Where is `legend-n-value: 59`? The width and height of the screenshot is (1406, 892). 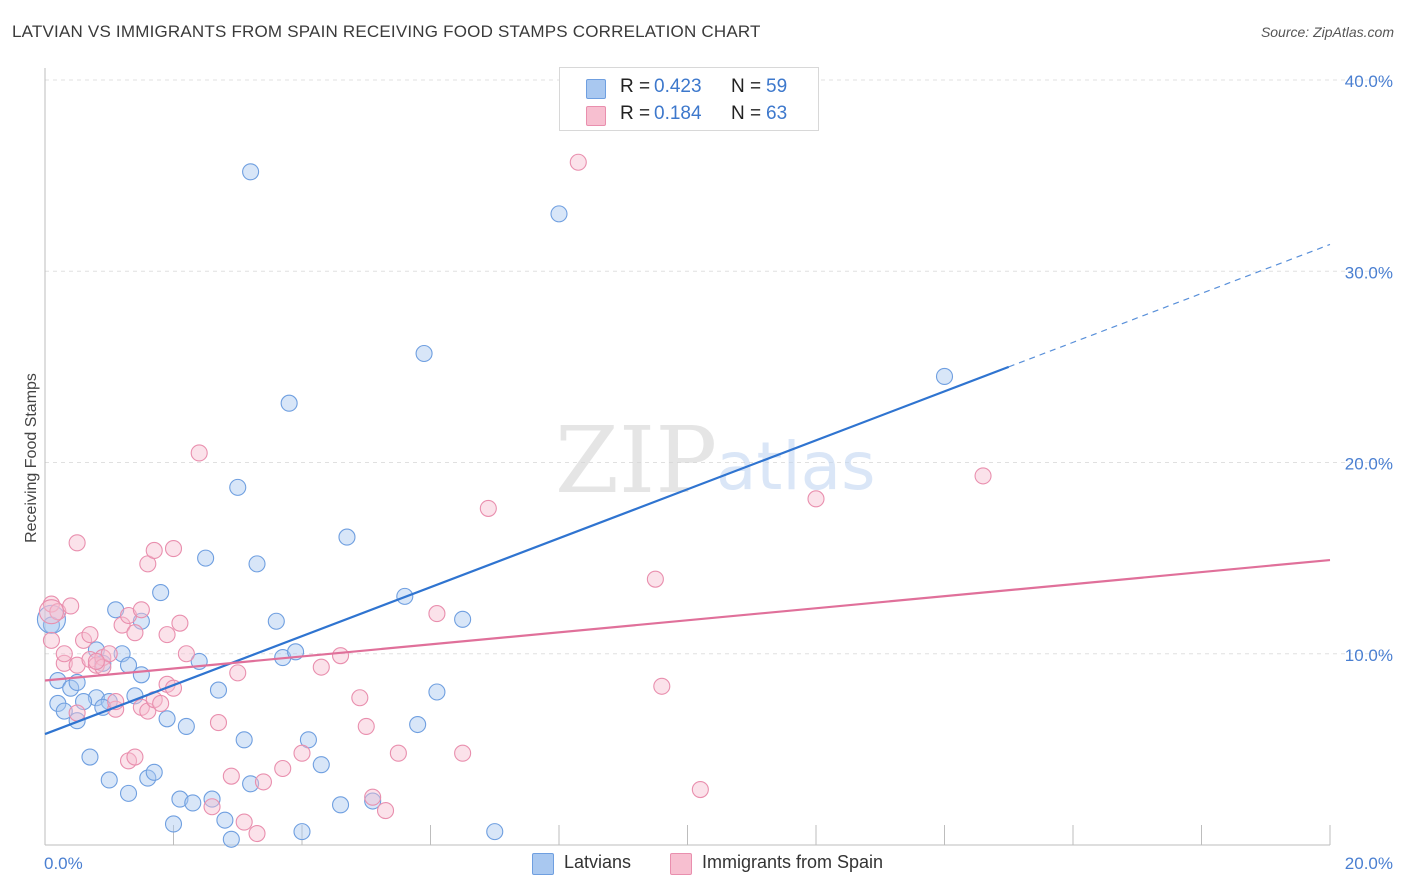 legend-n-value: 59 is located at coordinates (777, 86).